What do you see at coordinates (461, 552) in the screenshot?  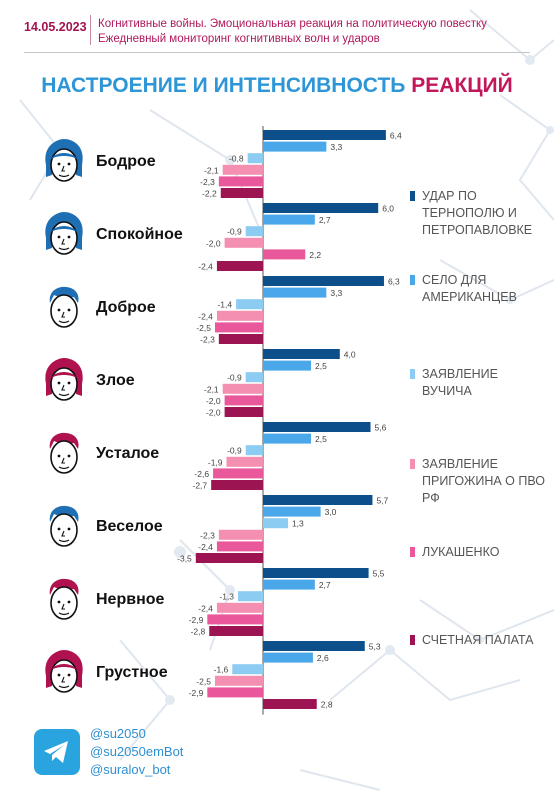 I see `legend-label-4: ЛУКАШЕНКО` at bounding box center [461, 552].